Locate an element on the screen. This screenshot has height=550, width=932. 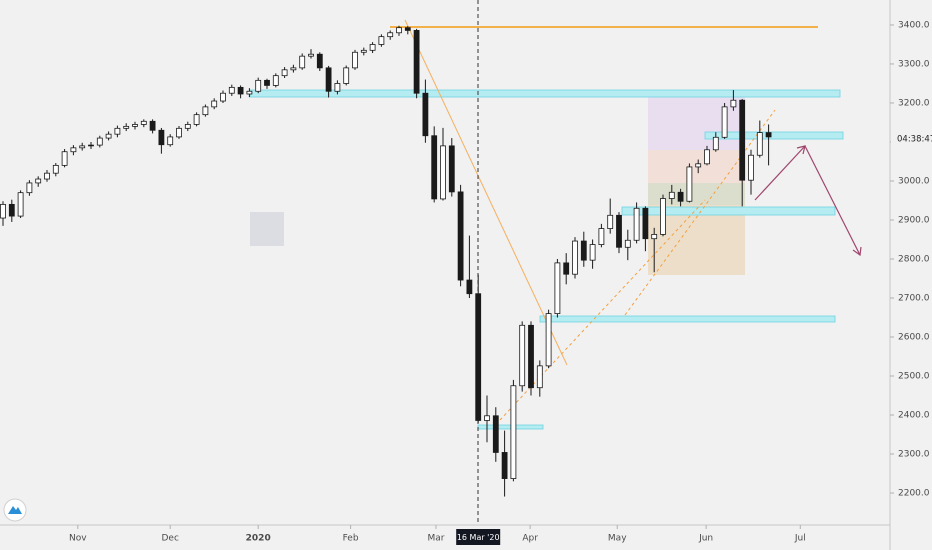
y-tick-label: 3200.0 is located at coordinates (914, 103).